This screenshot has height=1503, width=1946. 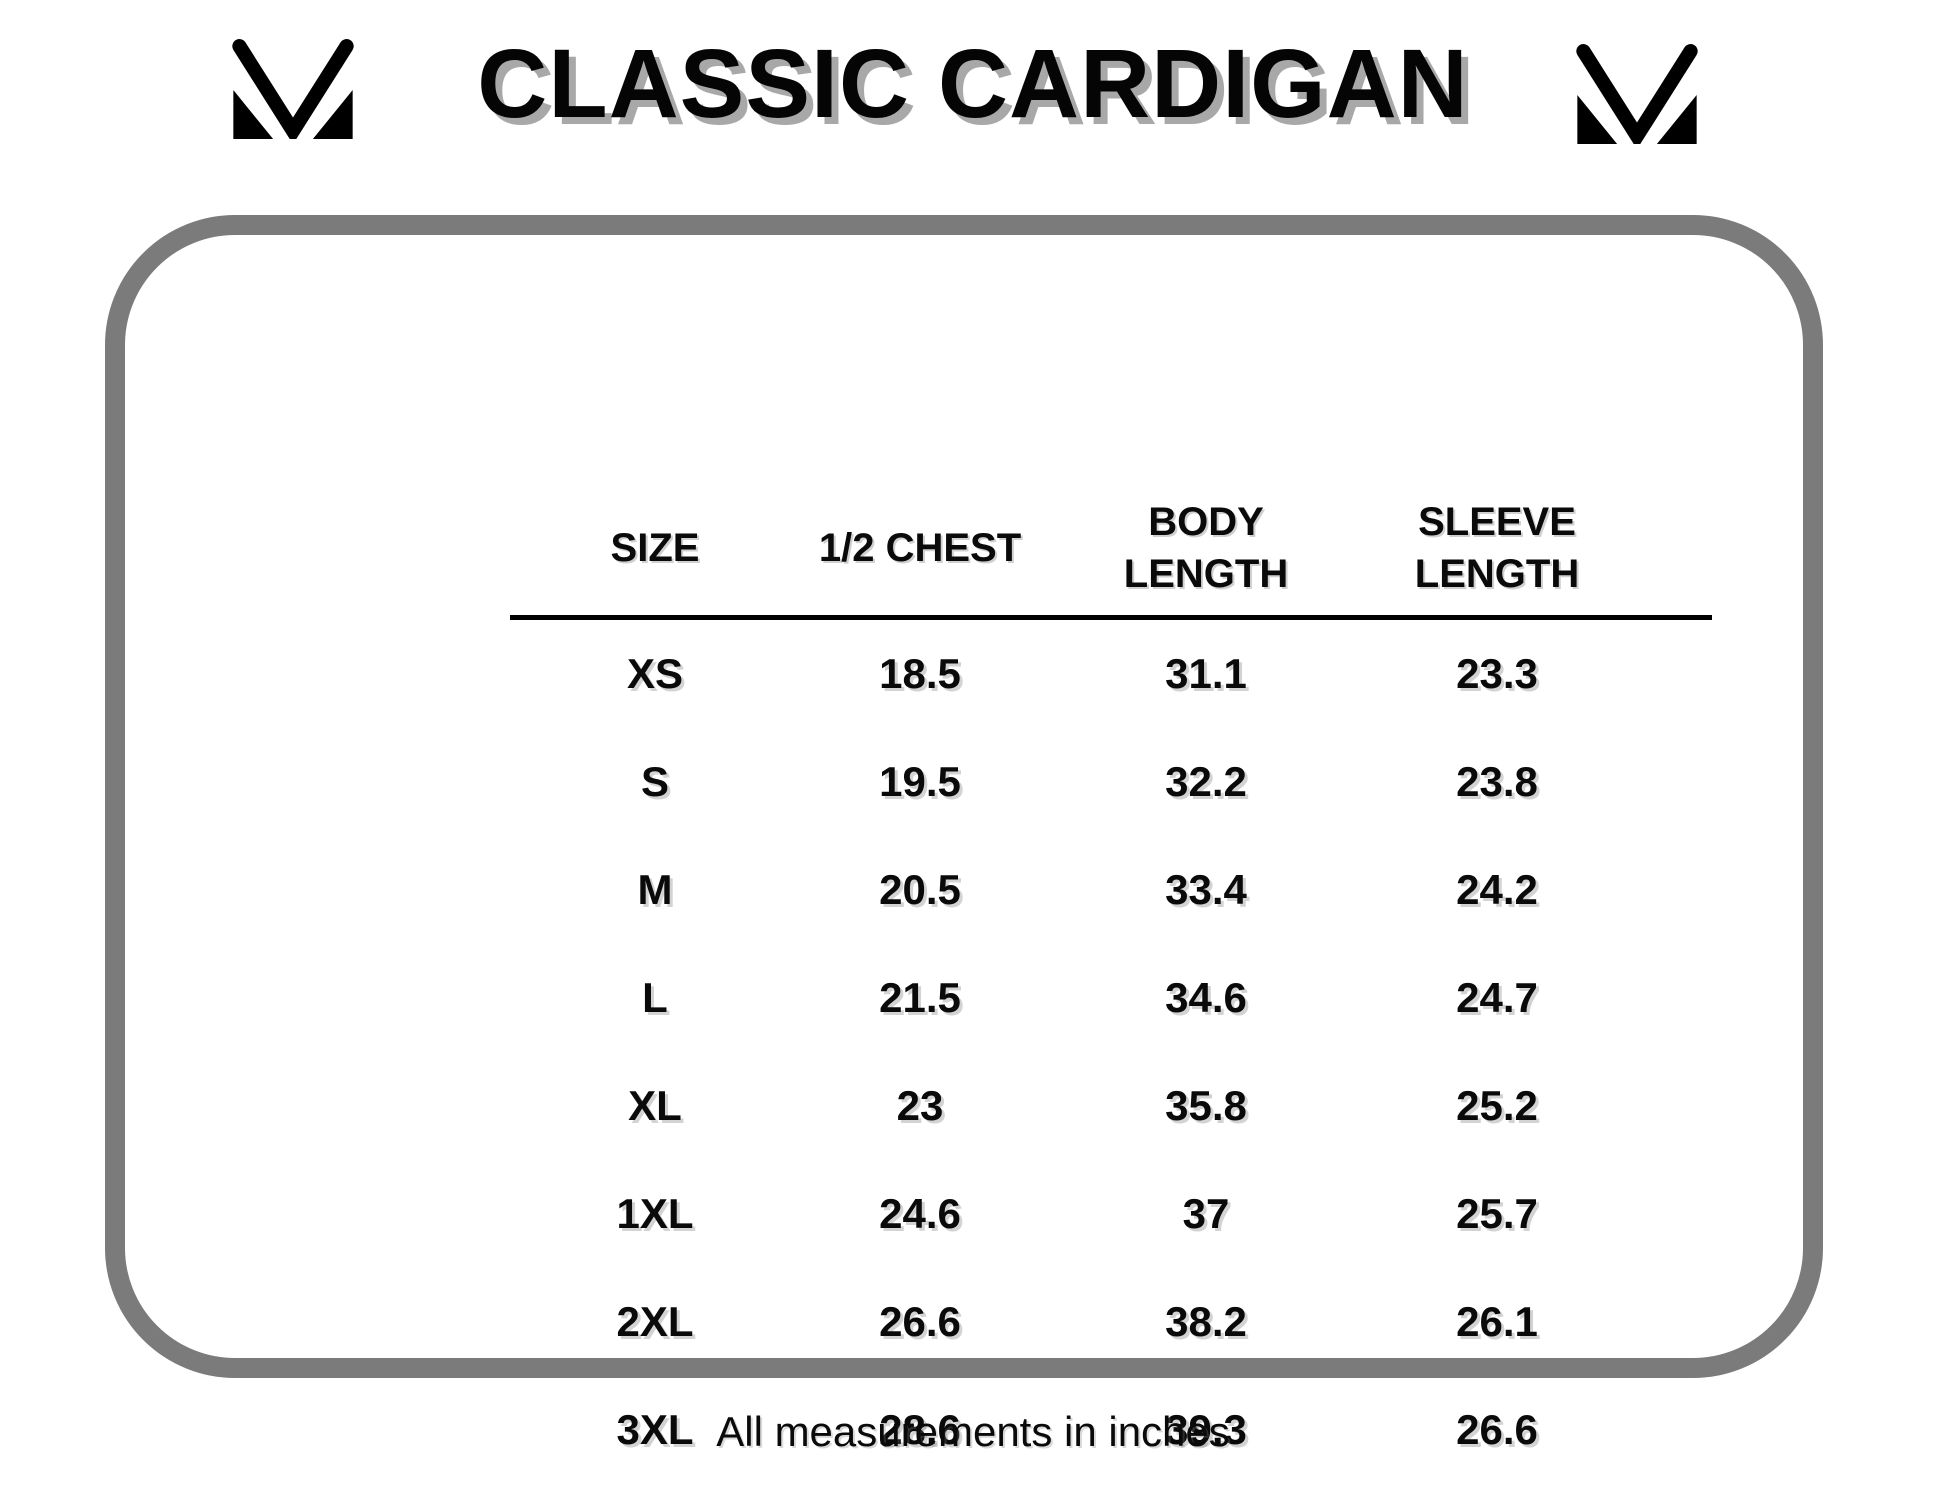 I want to click on table-row-l: L 21.5 34.6 24.7, so click(x=1111, y=998).